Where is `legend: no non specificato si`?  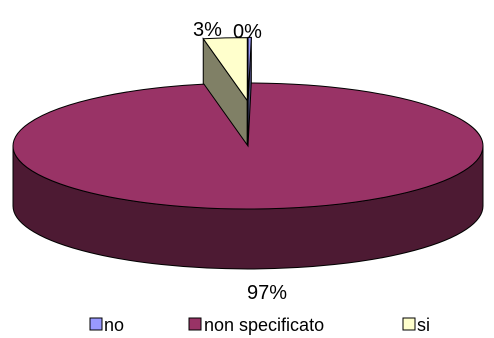
legend: no non specificato si is located at coordinates (259, 325).